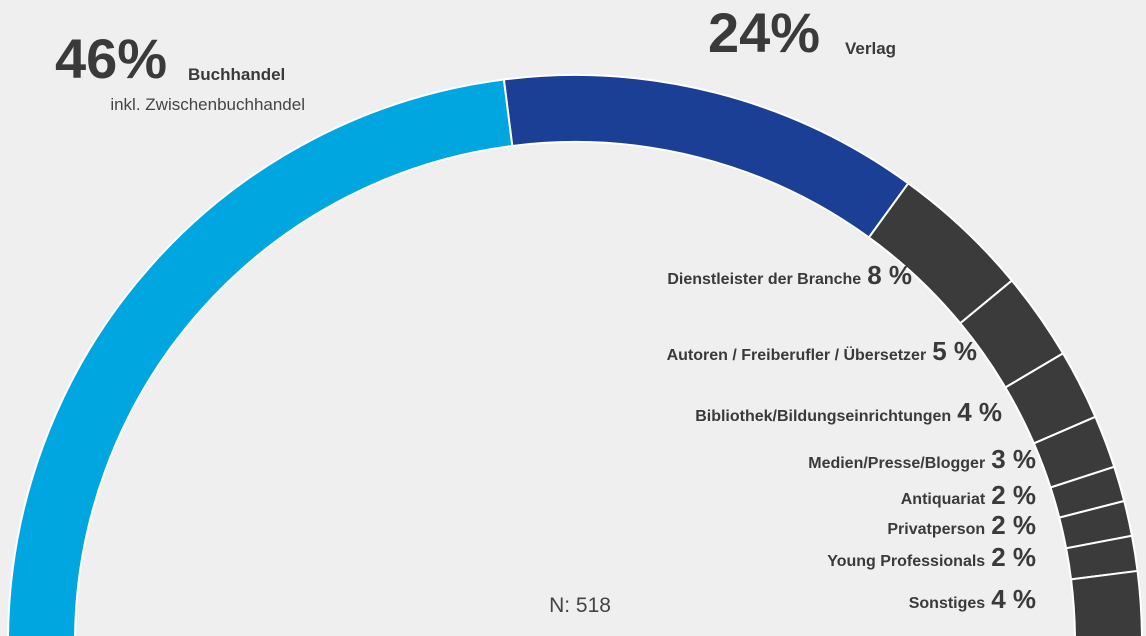 This screenshot has height=636, width=1146. I want to click on segment-label: Privatperson 2 %, so click(961, 525).